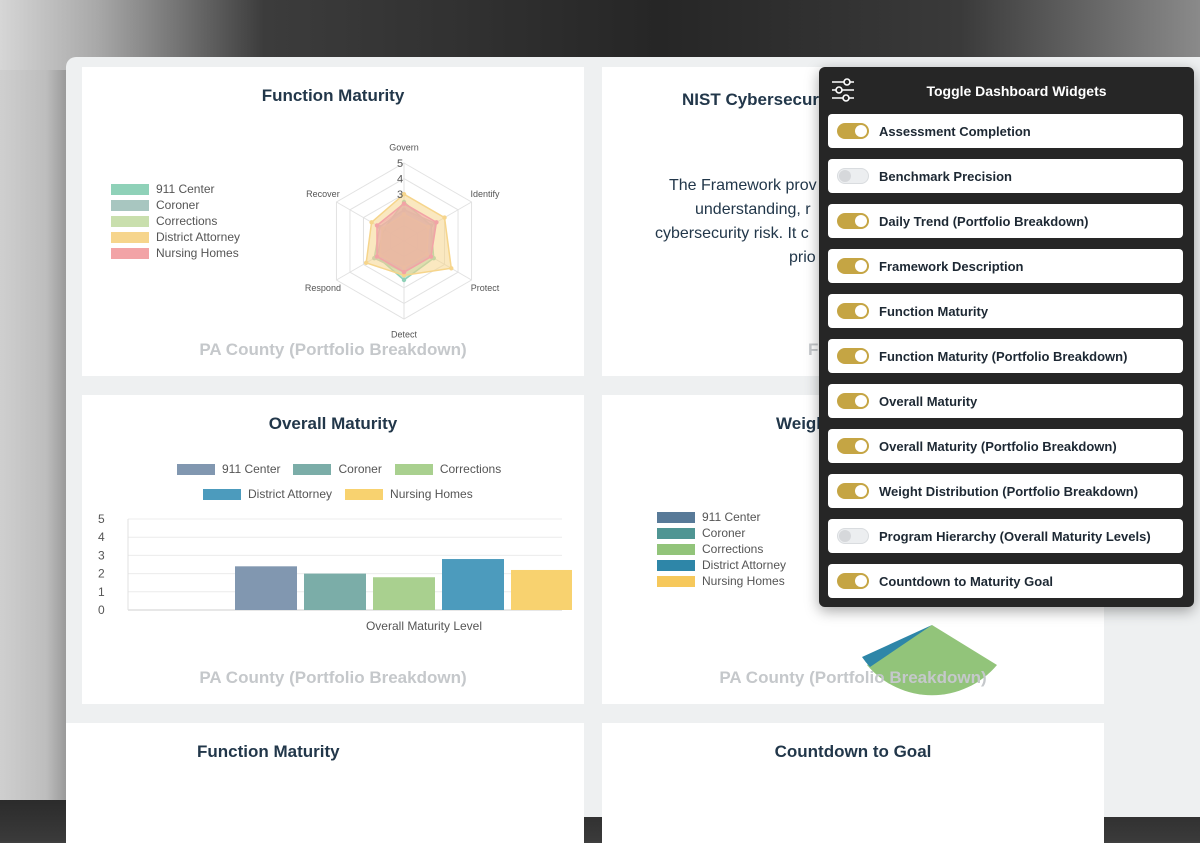 The image size is (1200, 843). I want to click on framework-text-line: The Framework prov, so click(743, 185).